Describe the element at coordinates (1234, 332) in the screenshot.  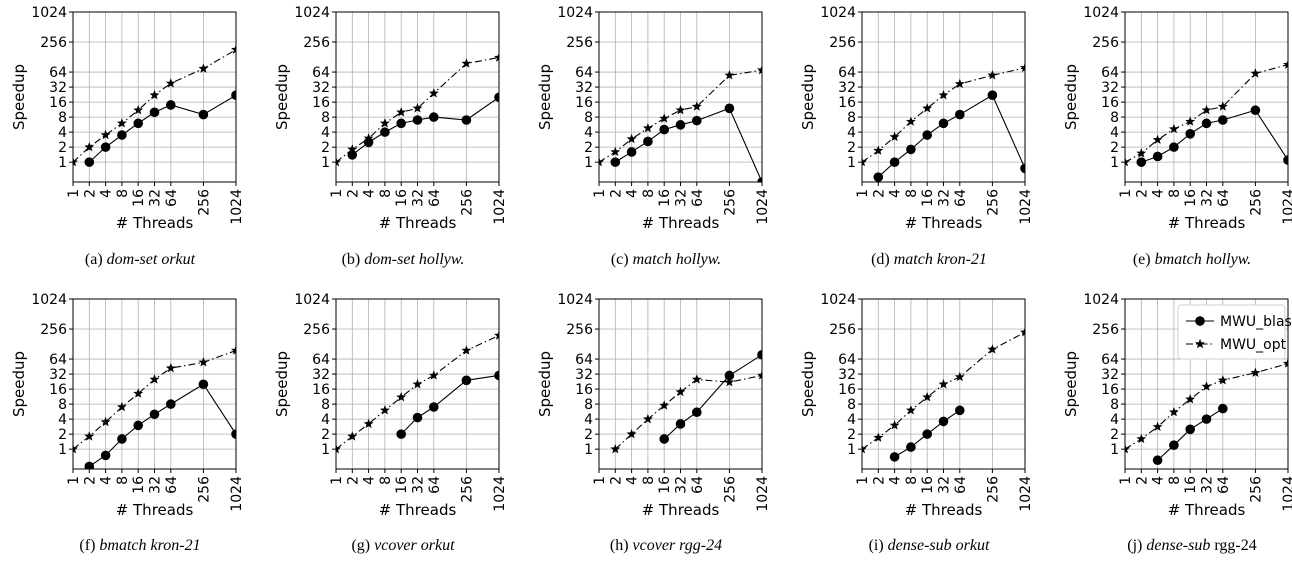
I see `legend: MWU_blas MWU_opt` at that location.